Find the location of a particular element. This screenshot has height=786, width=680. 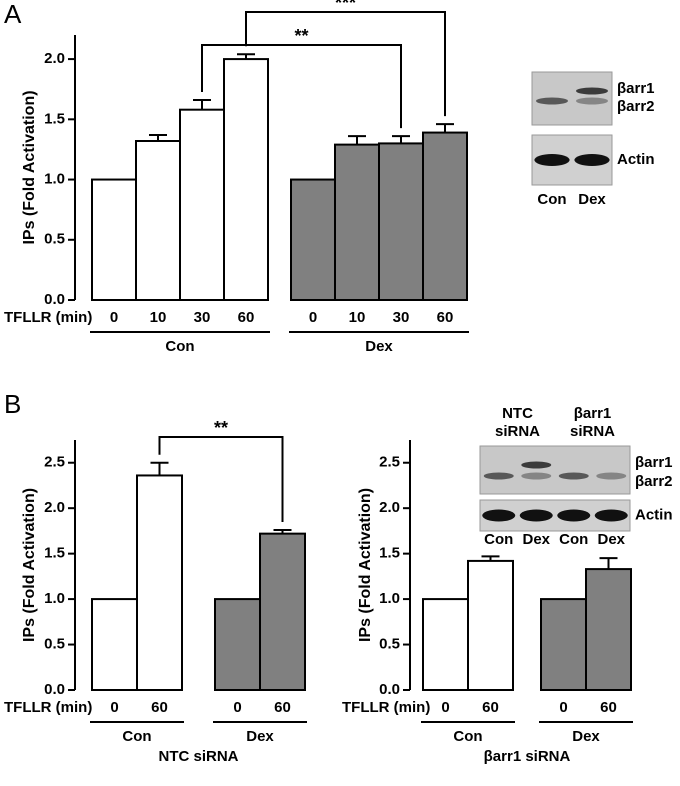

blot-header: βarr1 is located at coordinates (593, 413).